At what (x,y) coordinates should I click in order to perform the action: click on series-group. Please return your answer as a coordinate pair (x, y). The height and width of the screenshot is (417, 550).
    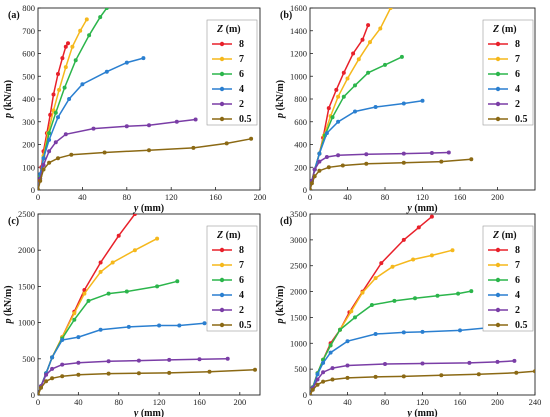
    Looking at the image, I should click on (392, 99).